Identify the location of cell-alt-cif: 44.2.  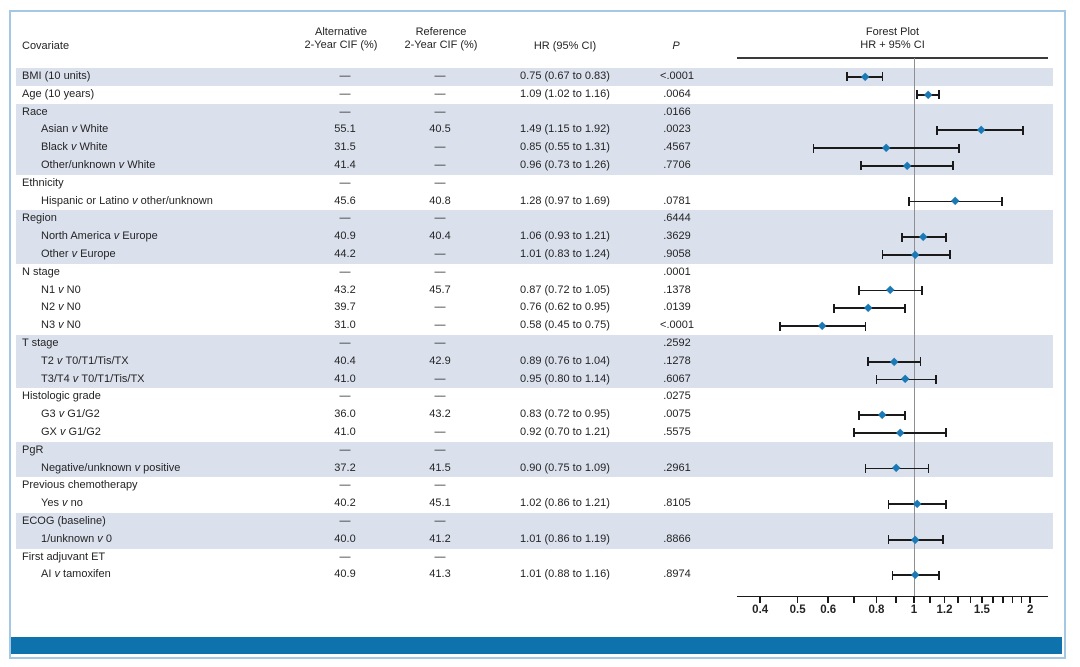
(345, 253).